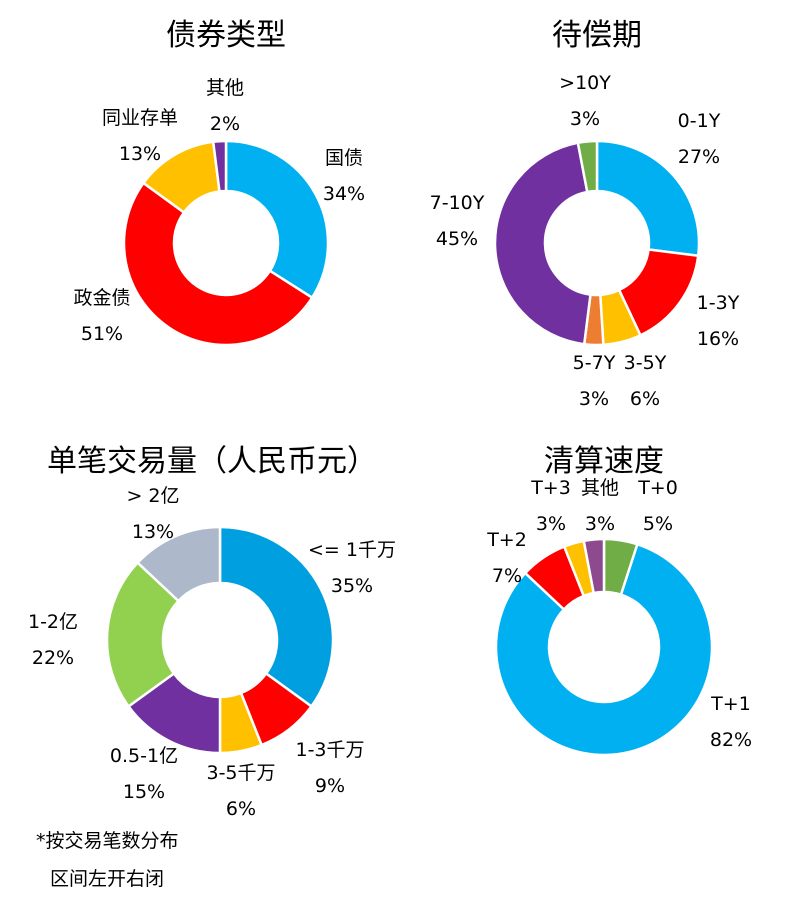 Image resolution: width=809 pixels, height=898 pixels. What do you see at coordinates (600, 506) in the screenshot?
I see `label-settle-other: 其他 3%` at bounding box center [600, 506].